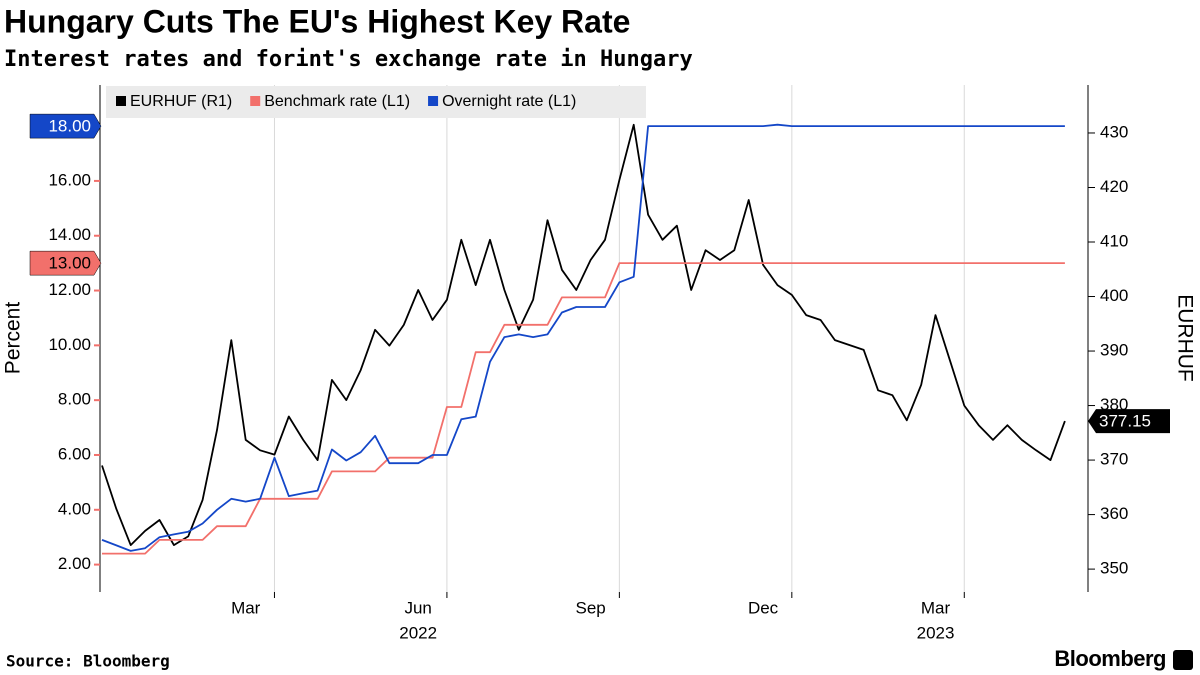 Image resolution: width=1200 pixels, height=675 pixels. Describe the element at coordinates (337, 101) in the screenshot. I see `legend-label: Benchmark rate (L1)` at that location.